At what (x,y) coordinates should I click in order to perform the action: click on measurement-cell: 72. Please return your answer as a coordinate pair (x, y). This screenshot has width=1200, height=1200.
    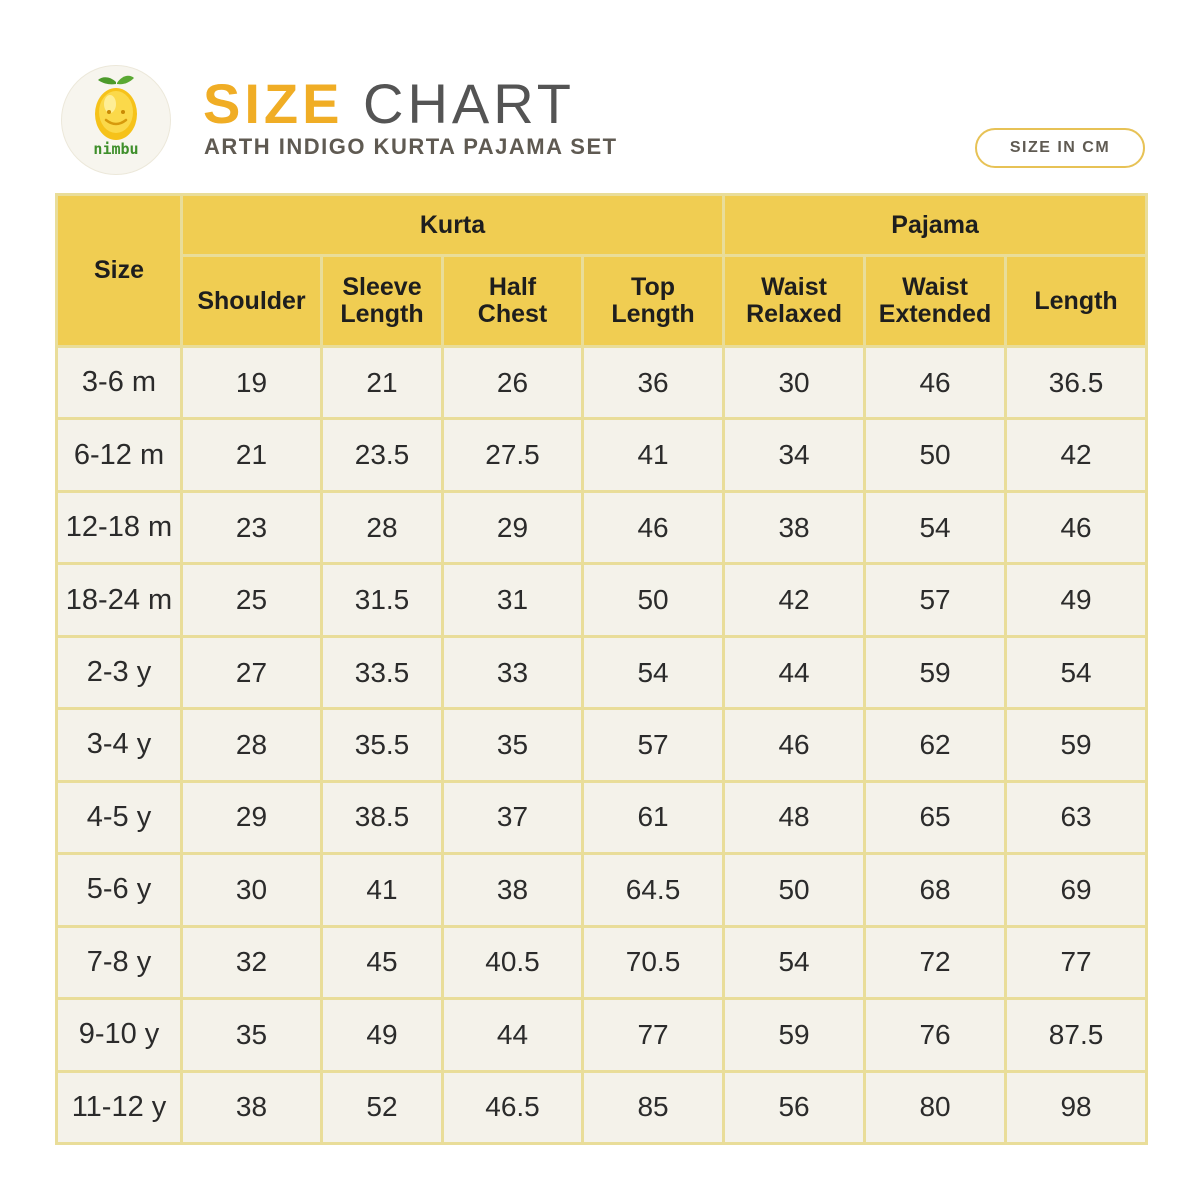
    Looking at the image, I should click on (937, 964).